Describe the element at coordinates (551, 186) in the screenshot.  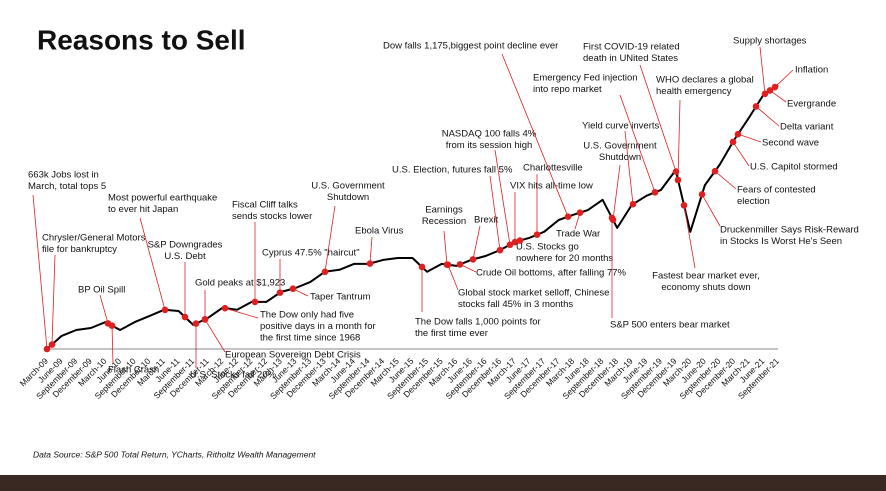
I see `annotation-text: VIX hits all-time low` at that location.